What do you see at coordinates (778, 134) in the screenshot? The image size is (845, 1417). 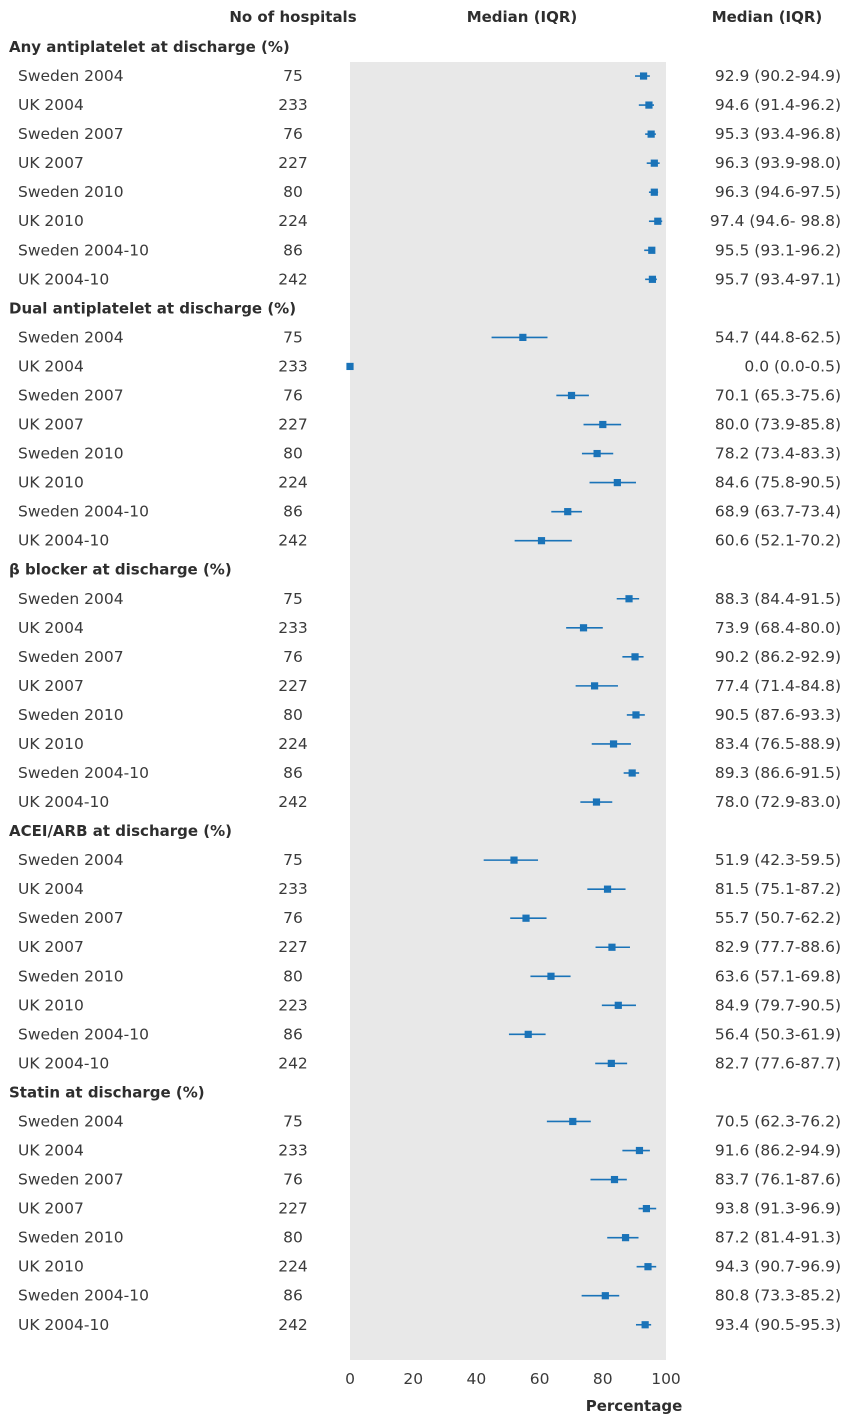 I see `median-iqr-text: 95.3 (93.4-96.8)` at bounding box center [778, 134].